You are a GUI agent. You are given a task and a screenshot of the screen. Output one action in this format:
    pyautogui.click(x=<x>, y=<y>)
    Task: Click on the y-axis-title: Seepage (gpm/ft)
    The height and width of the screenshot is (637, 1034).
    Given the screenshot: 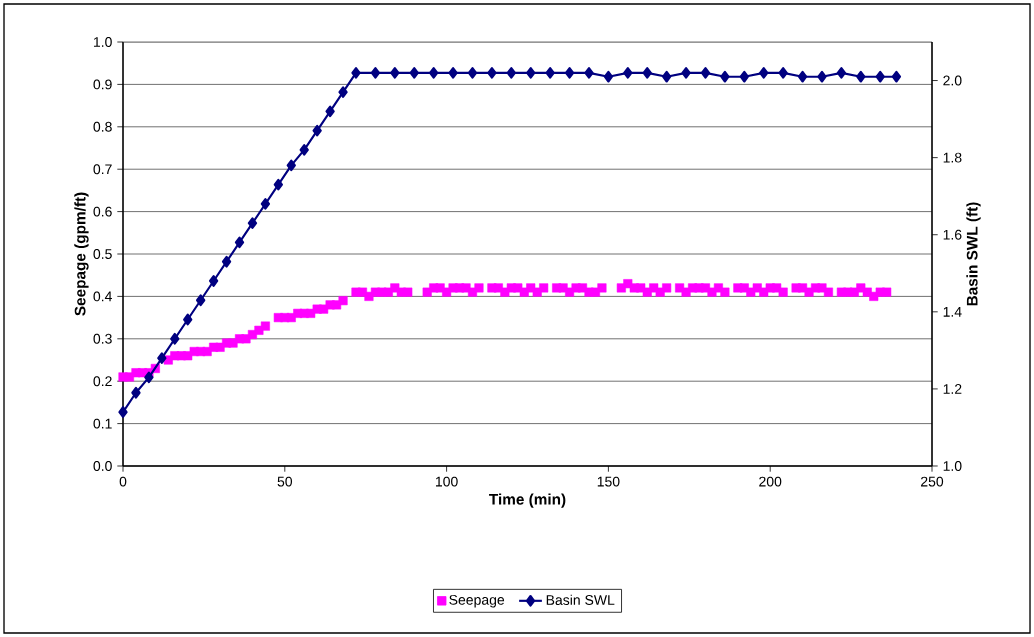 What is the action you would take?
    pyautogui.click(x=81, y=254)
    